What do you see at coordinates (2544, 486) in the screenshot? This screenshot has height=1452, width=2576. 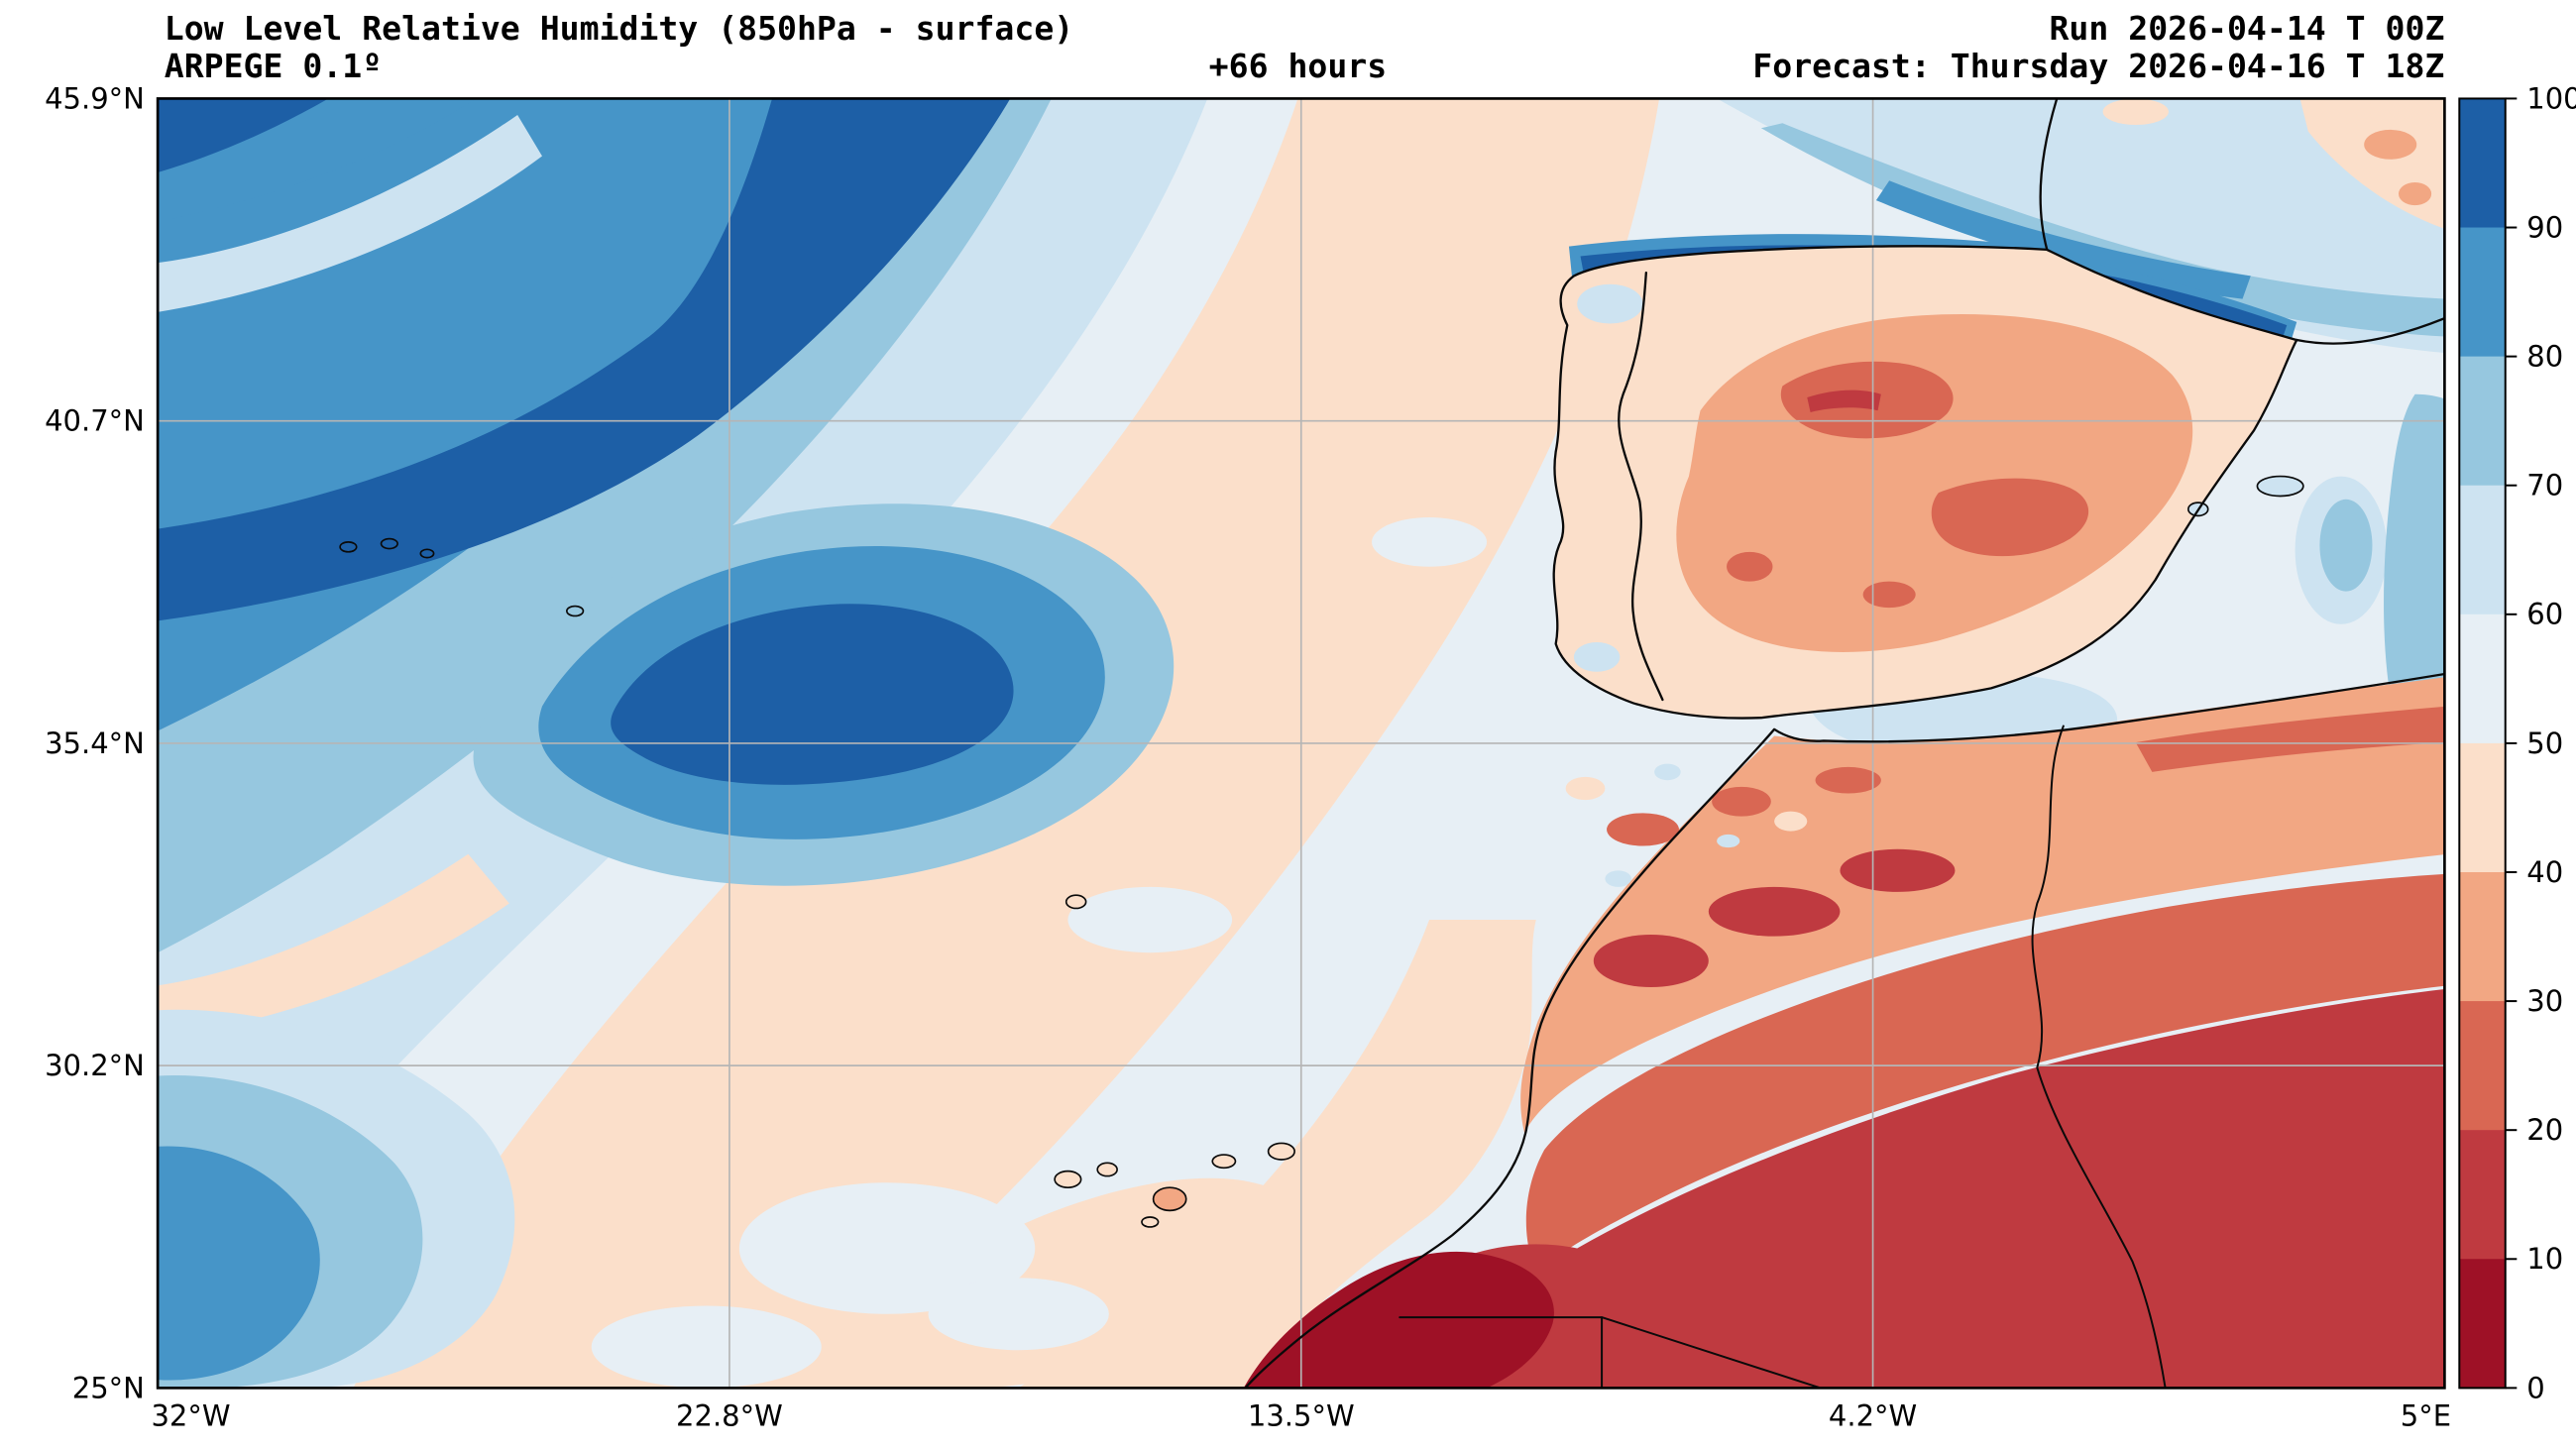 I see `colorbar-tick-label: 70` at bounding box center [2544, 486].